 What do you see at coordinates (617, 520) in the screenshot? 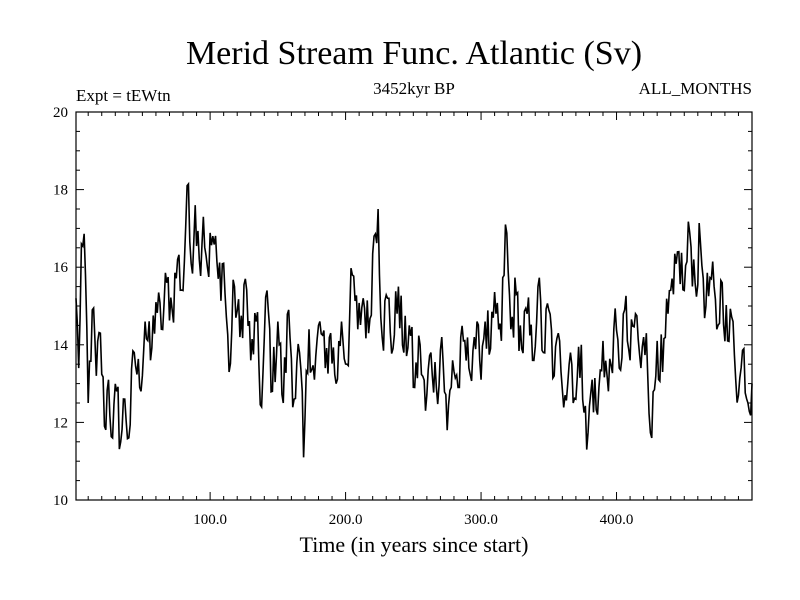
I see `x-tick-label: 400.0` at bounding box center [617, 520].